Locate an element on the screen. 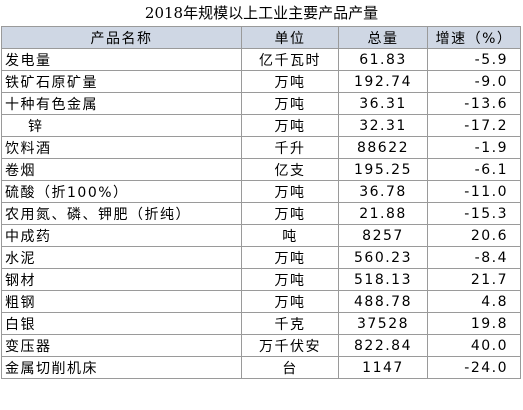  total-cell: 21.88 is located at coordinates (383, 213).